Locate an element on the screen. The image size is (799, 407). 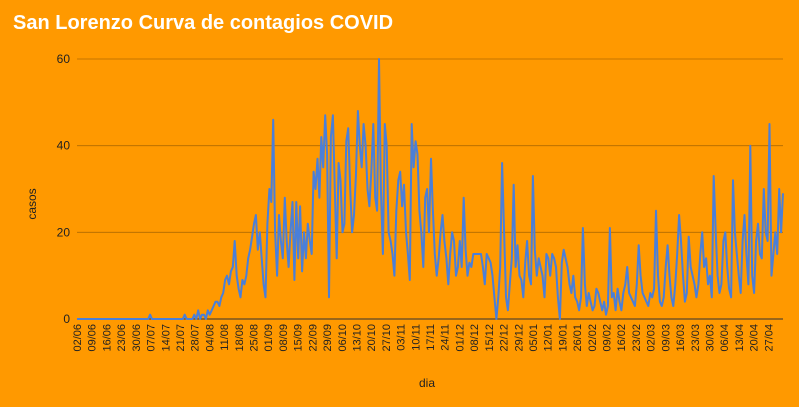
x-tick-label: 20/10 is located at coordinates (372, 338).